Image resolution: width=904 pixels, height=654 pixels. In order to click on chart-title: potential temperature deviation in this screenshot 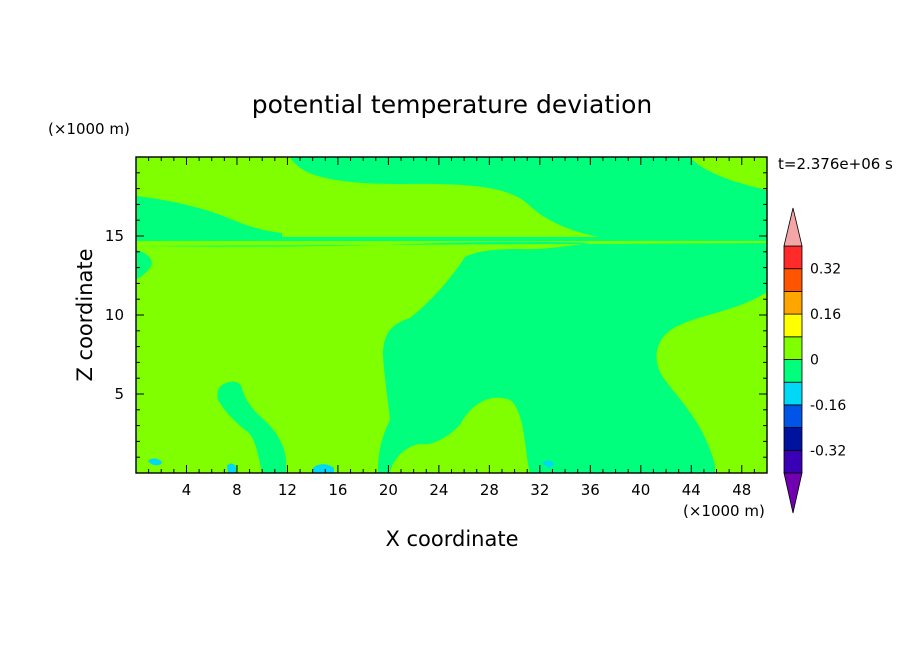, I will do `click(452, 104)`.